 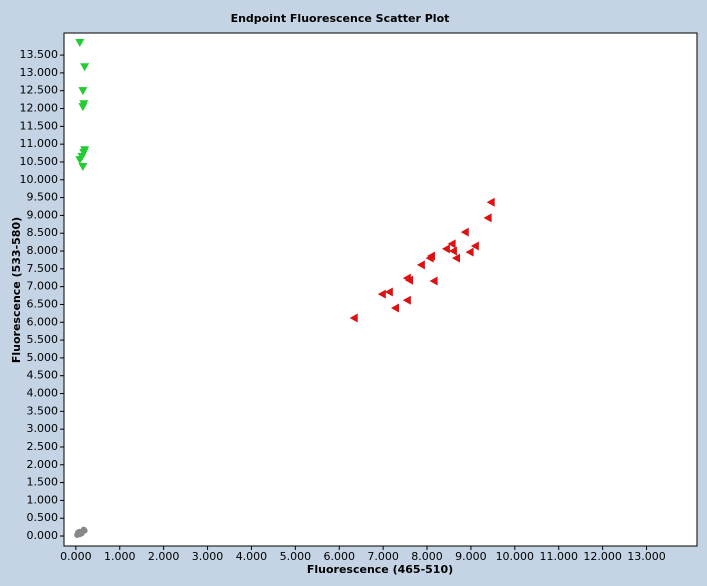 I want to click on y-tick-label: 11.500, so click(x=39, y=125).